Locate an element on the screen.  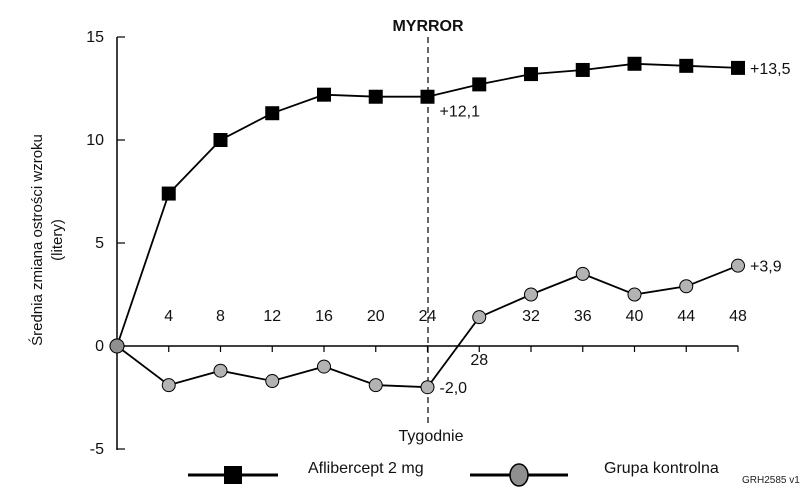
y-tick-label: 15 is located at coordinates (95, 37).